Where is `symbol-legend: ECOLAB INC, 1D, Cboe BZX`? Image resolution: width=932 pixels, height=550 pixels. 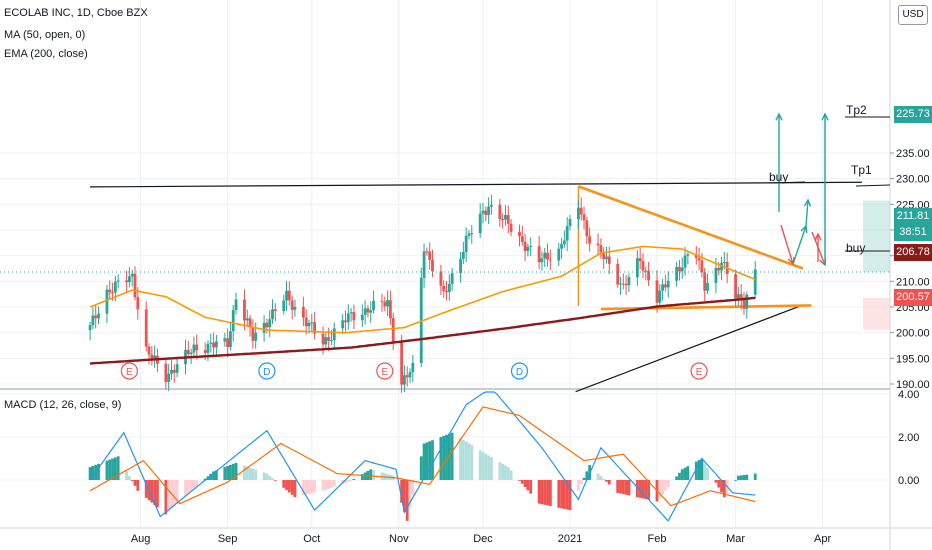 symbol-legend: ECOLAB INC, 1D, Cboe BZX is located at coordinates (76, 13).